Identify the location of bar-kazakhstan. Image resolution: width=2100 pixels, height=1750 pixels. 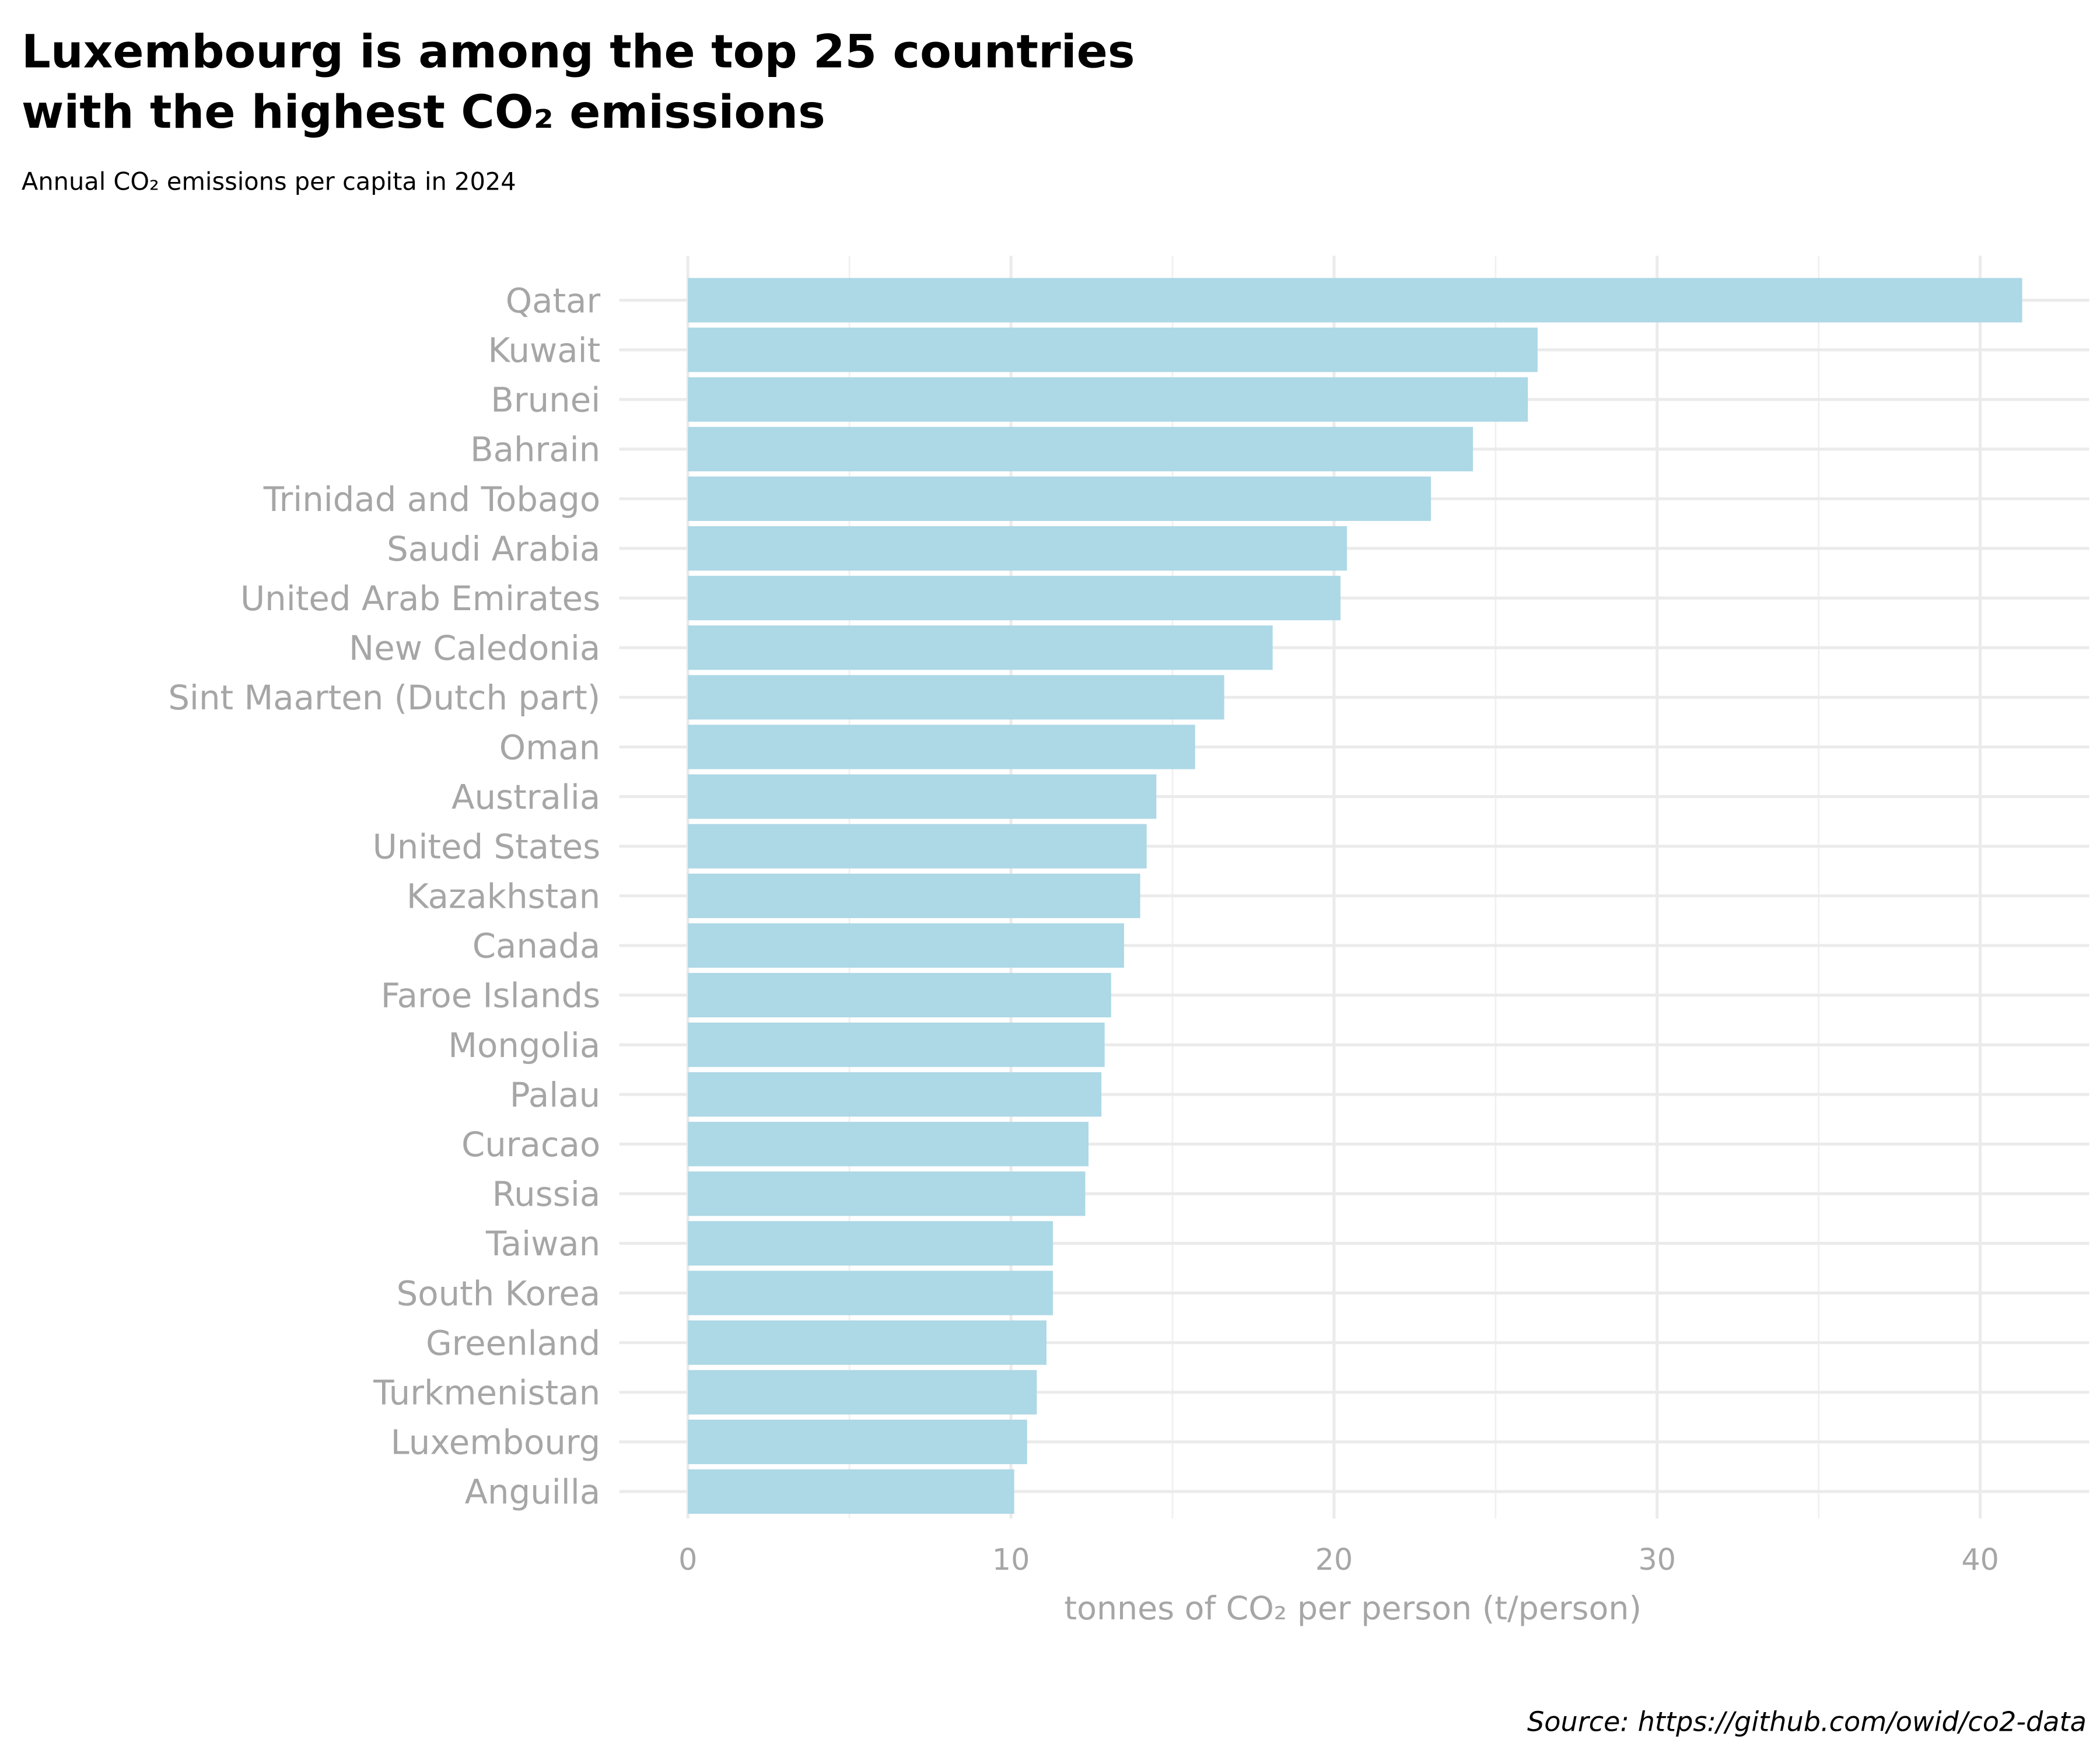
(914, 895).